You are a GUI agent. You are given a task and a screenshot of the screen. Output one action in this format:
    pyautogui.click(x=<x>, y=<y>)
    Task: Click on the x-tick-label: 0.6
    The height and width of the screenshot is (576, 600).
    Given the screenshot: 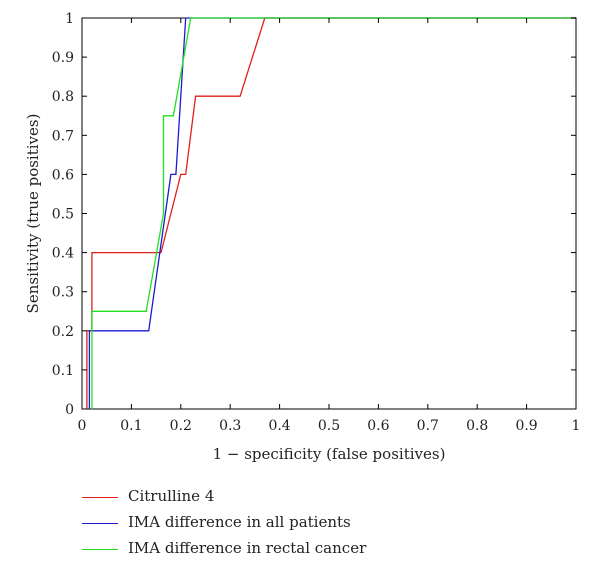 What is the action you would take?
    pyautogui.click(x=378, y=426)
    